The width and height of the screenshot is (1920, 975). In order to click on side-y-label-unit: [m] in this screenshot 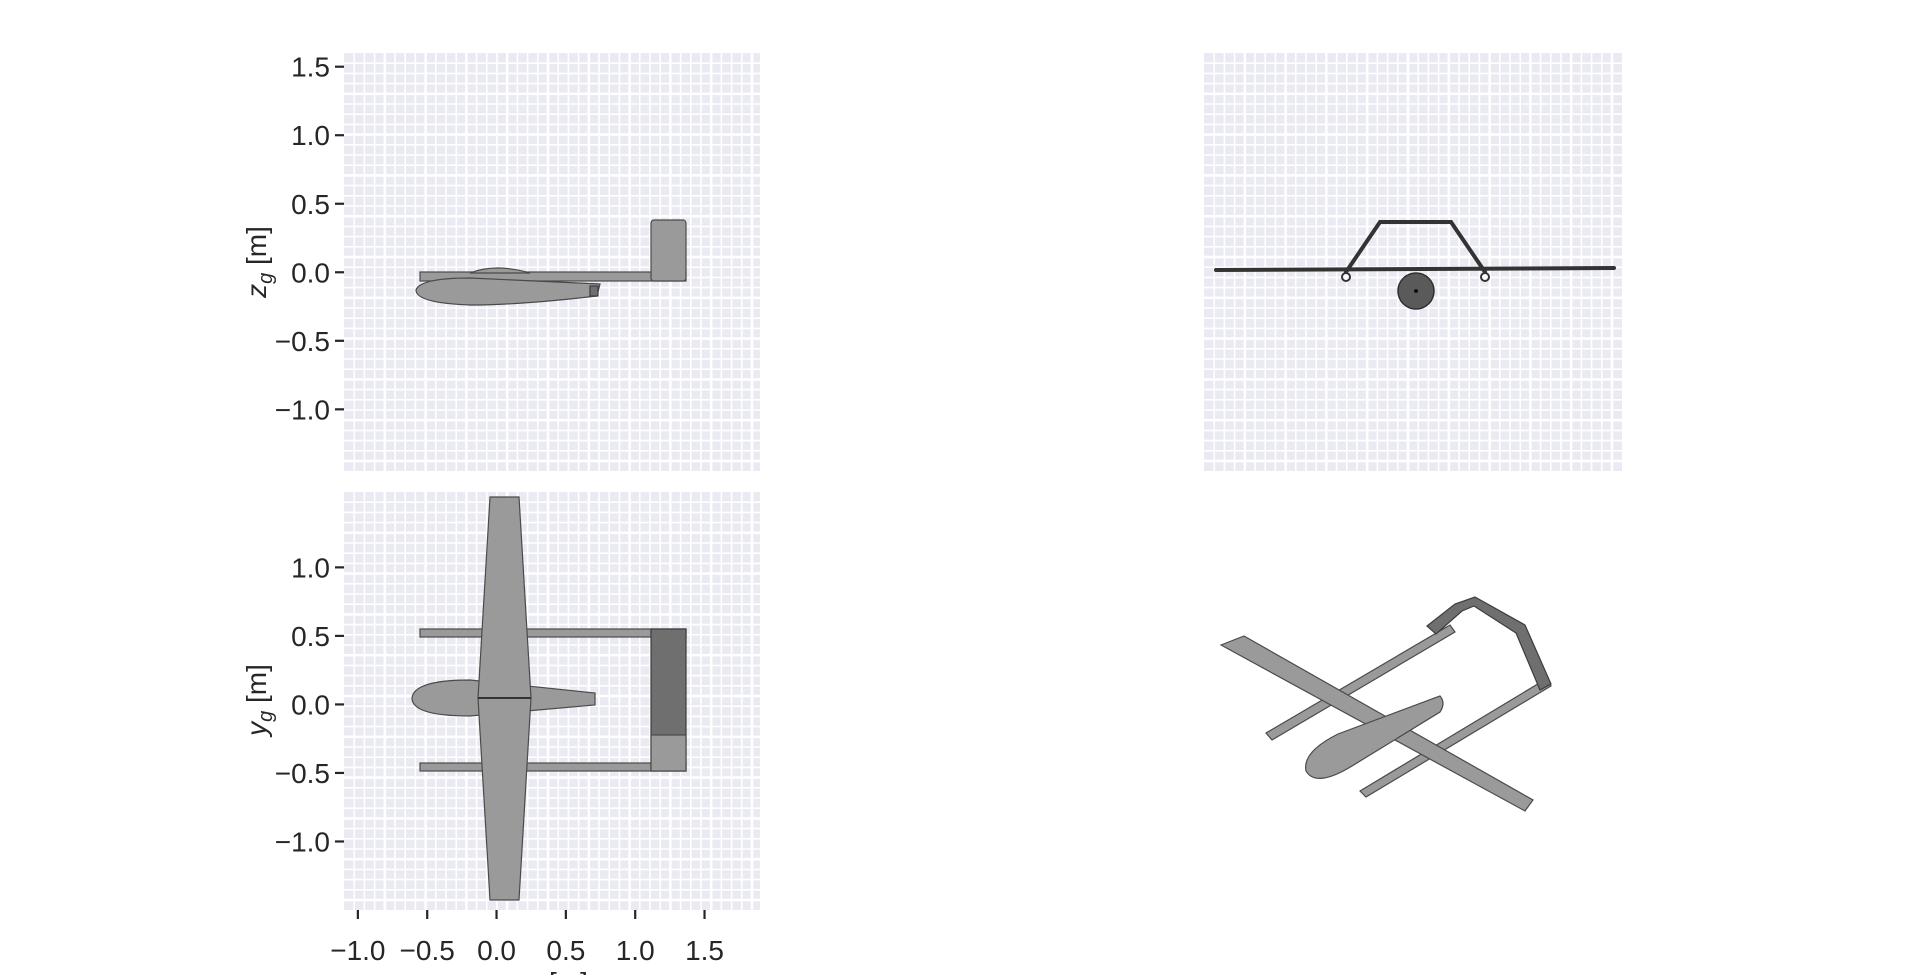, I will do `click(256, 249)`.